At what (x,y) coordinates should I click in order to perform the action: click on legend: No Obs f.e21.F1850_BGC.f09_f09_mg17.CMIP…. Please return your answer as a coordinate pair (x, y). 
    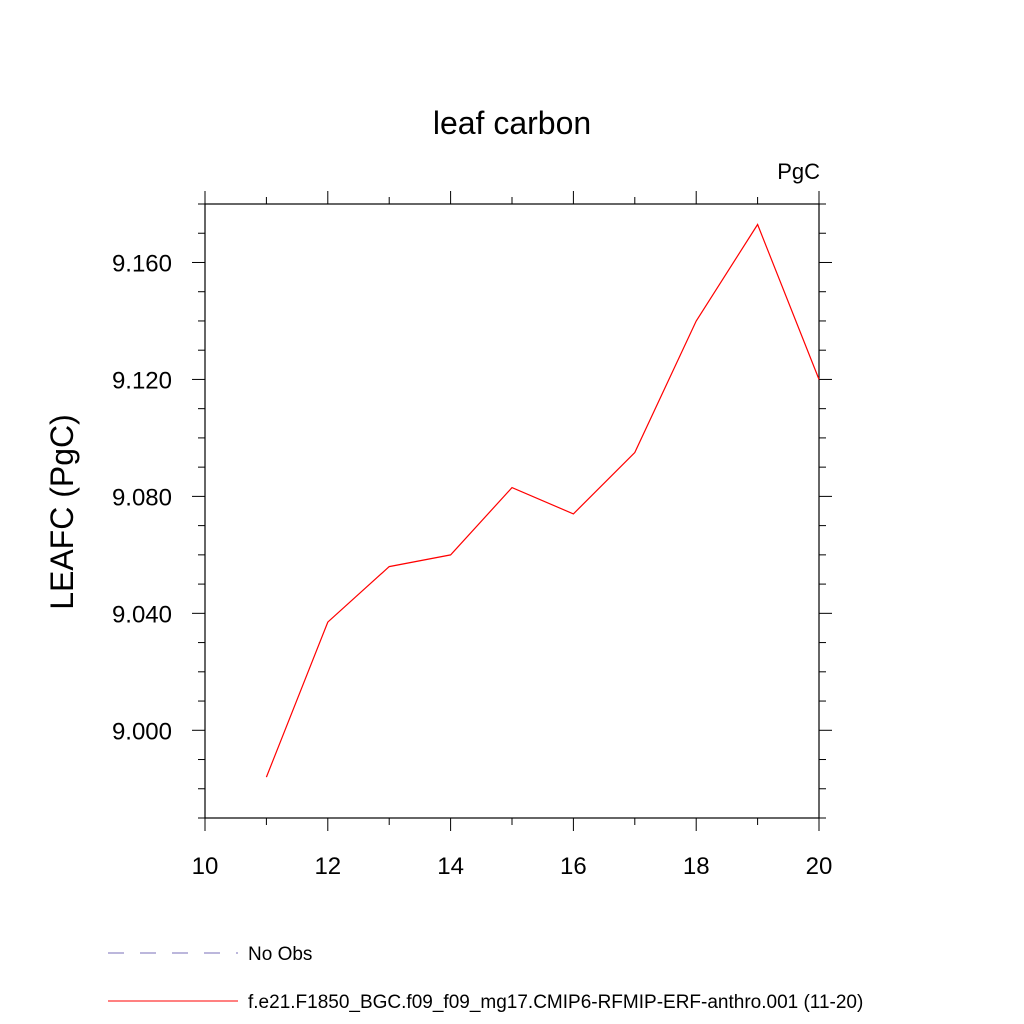
    Looking at the image, I should click on (485, 978).